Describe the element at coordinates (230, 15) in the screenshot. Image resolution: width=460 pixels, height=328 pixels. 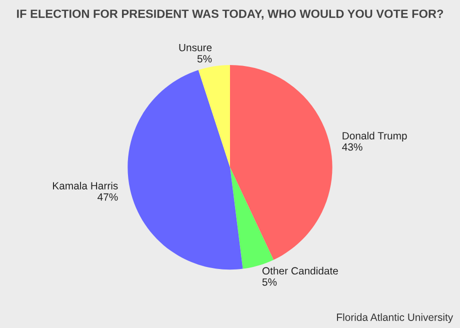
I see `chart-title: IF ELECTION FOR PRESIDENT WAS TODAY, WHO WOULD YOU VOTE FOR?` at that location.